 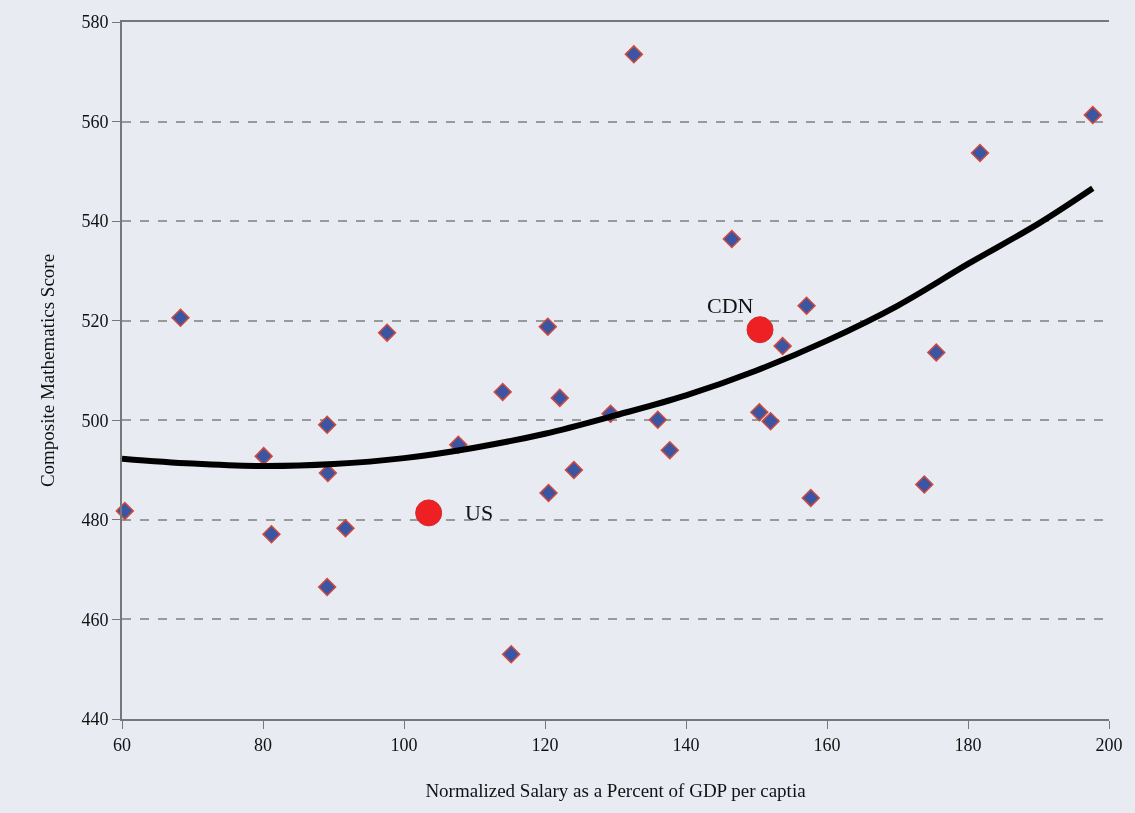 What do you see at coordinates (404, 744) in the screenshot?
I see `x-tick-label: 100` at bounding box center [404, 744].